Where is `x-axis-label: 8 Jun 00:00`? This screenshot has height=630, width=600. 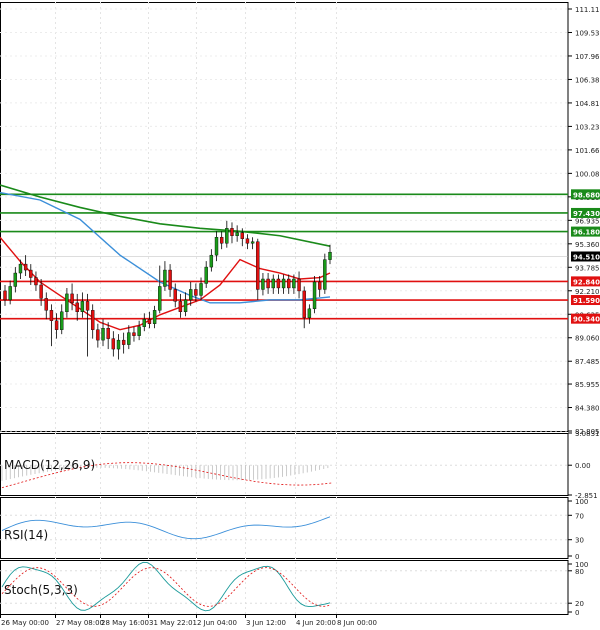
x-axis-label: 8 Jun 00:00 is located at coordinates (357, 623).